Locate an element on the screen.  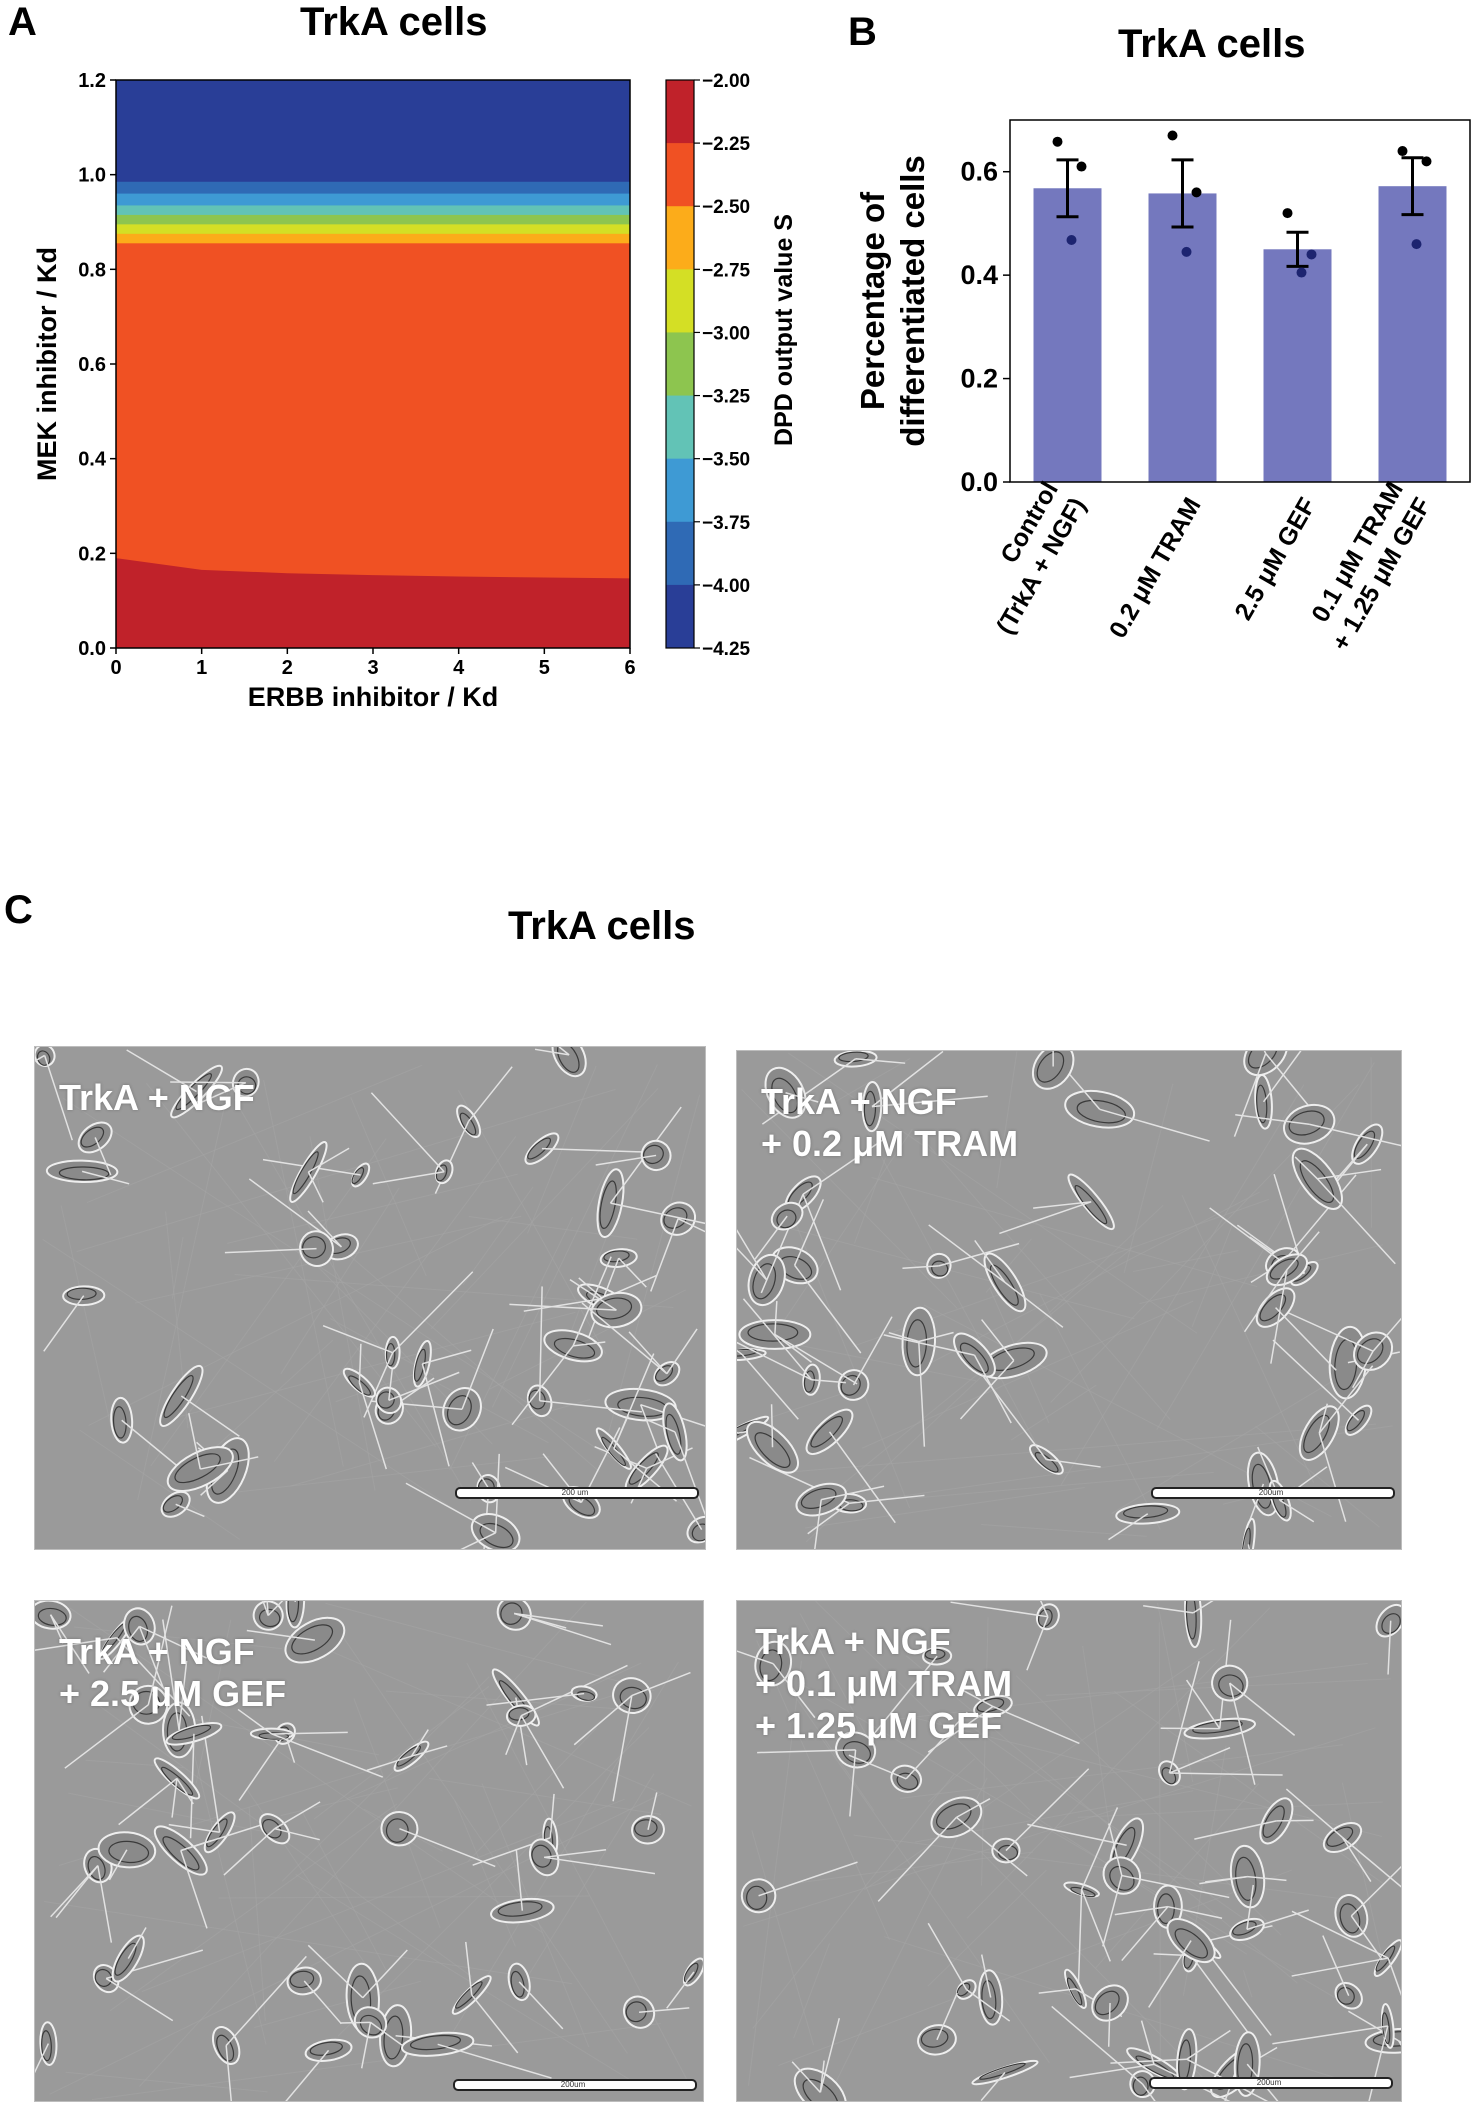
micrograph-3-label: TrkA + NGF + 2.5 μM GEF is located at coordinates (172, 1673).